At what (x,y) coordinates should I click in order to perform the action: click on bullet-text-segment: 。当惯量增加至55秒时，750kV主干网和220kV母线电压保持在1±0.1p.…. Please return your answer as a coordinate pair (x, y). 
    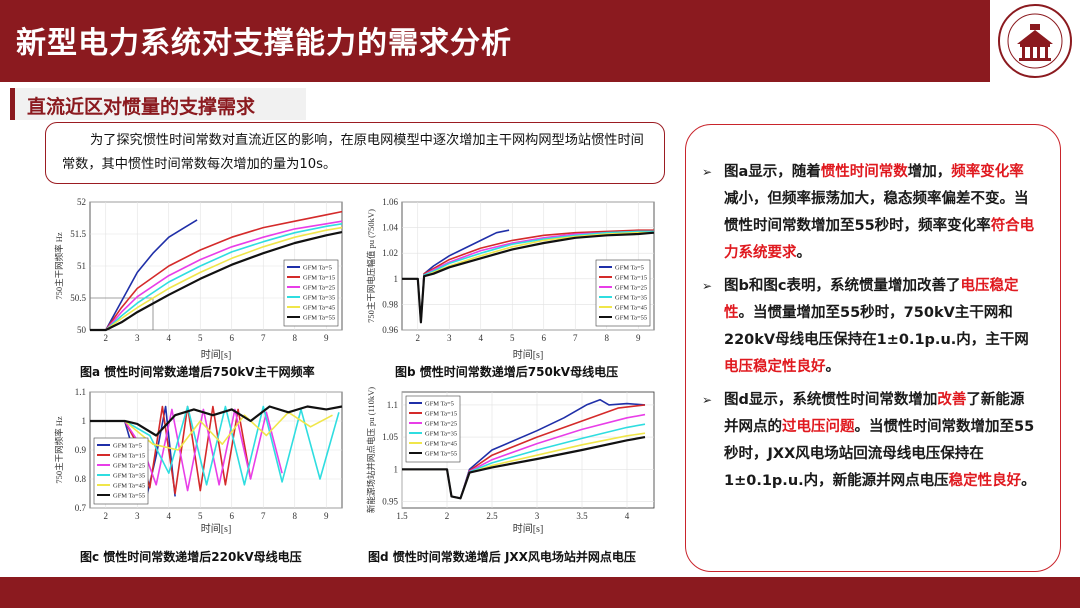
    Looking at the image, I should click on (876, 326).